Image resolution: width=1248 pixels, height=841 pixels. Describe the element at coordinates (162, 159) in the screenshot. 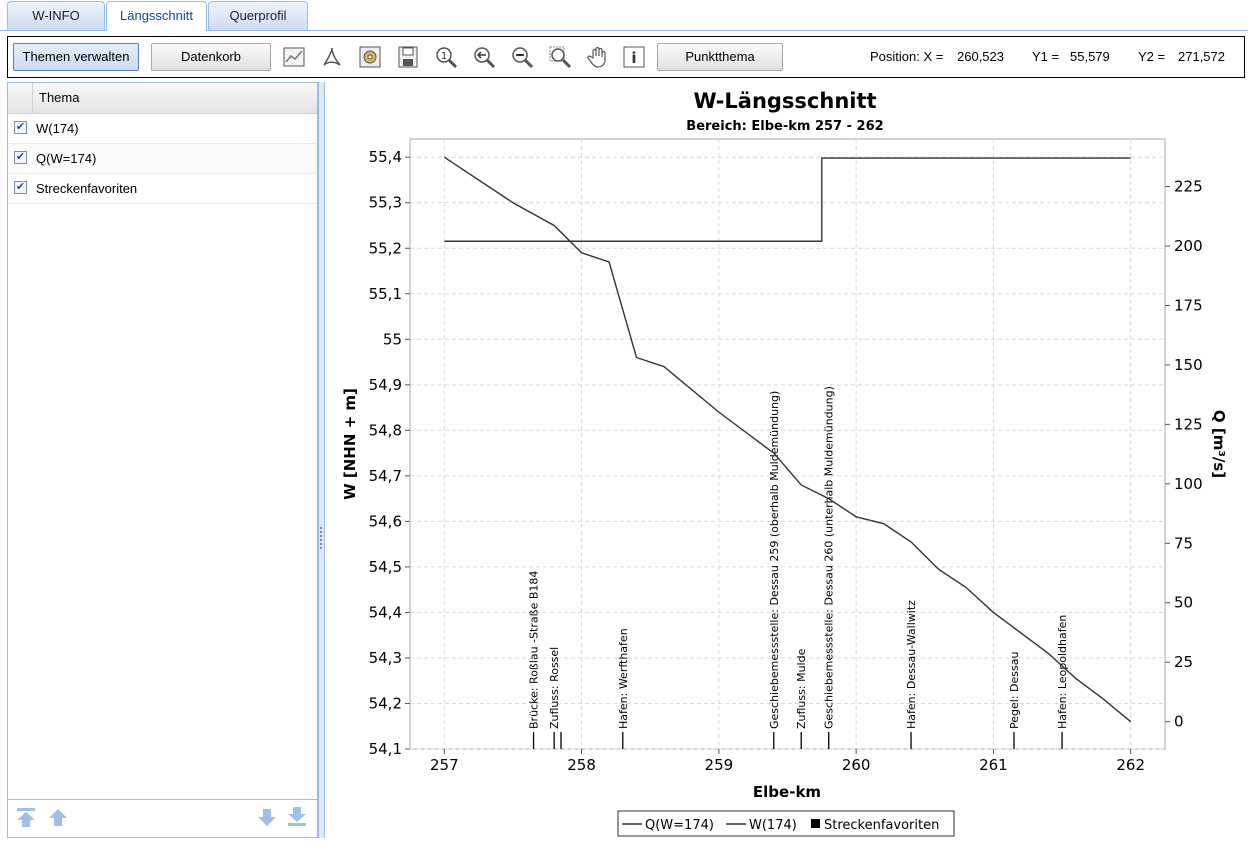

I see `theme-row: ✔ Q(W=174)` at that location.